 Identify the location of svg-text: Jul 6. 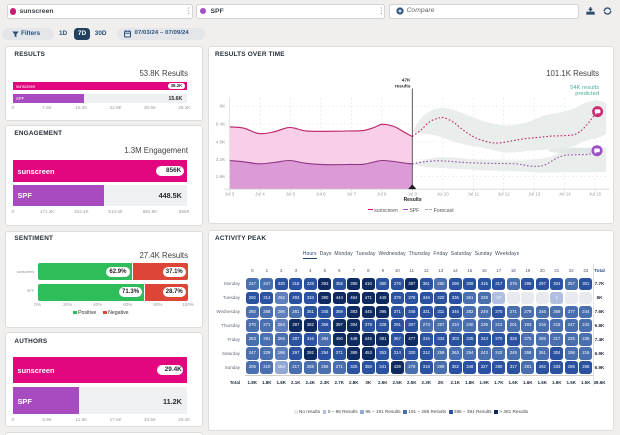
(321, 193).